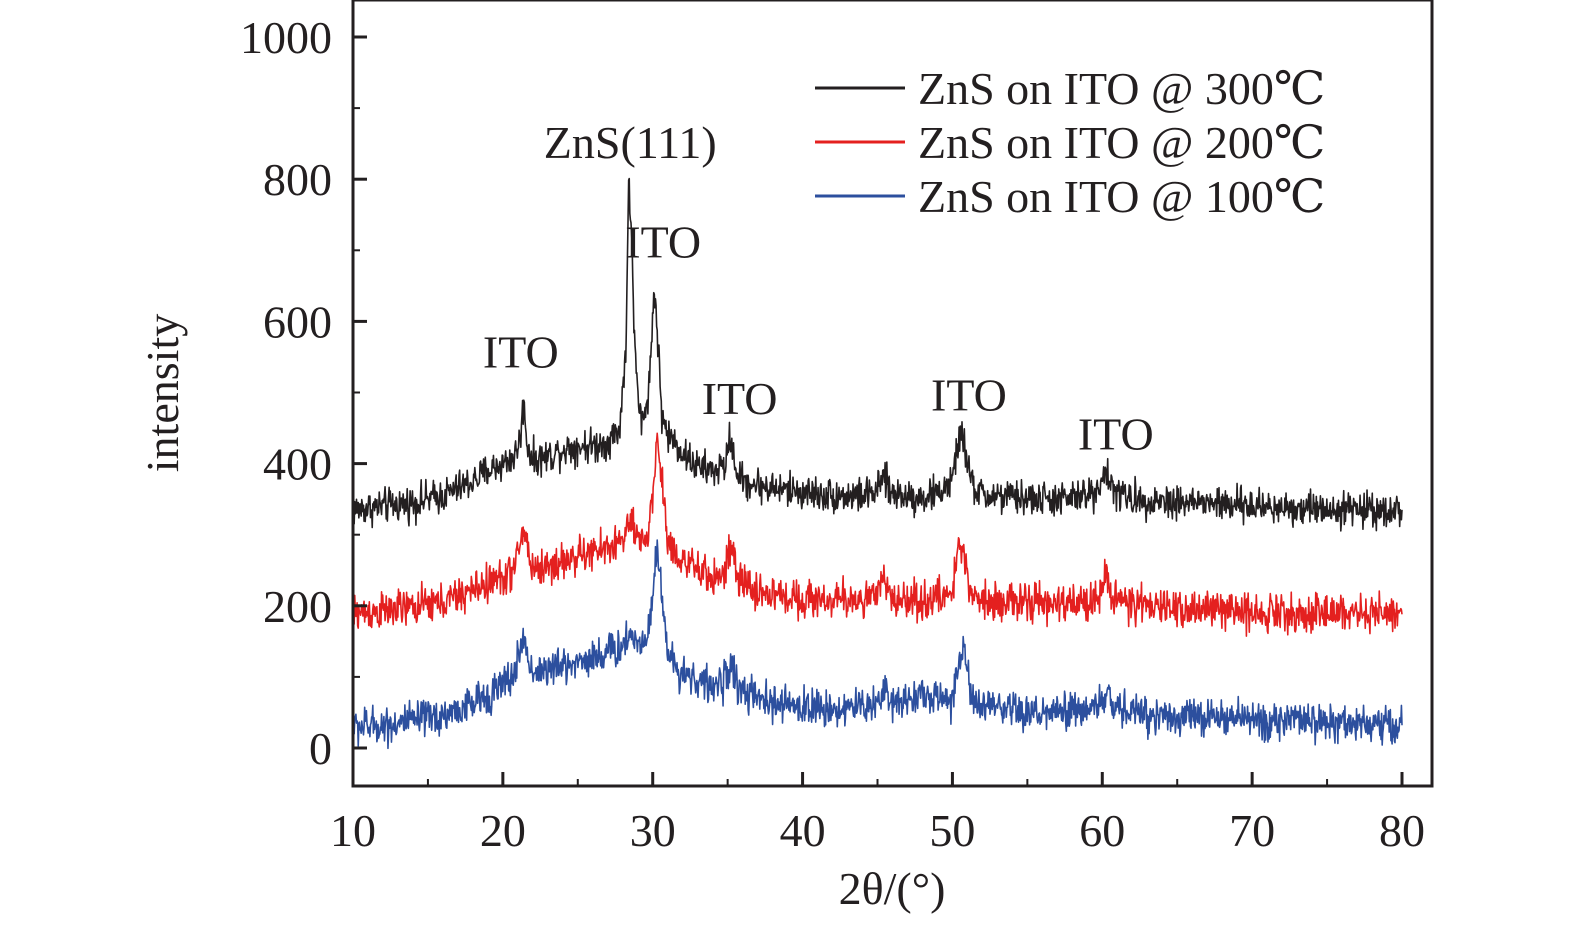 Image resolution: width=1575 pixels, height=929 pixels. Describe the element at coordinates (162, 393) in the screenshot. I see `y-axis-title: intensity` at that location.